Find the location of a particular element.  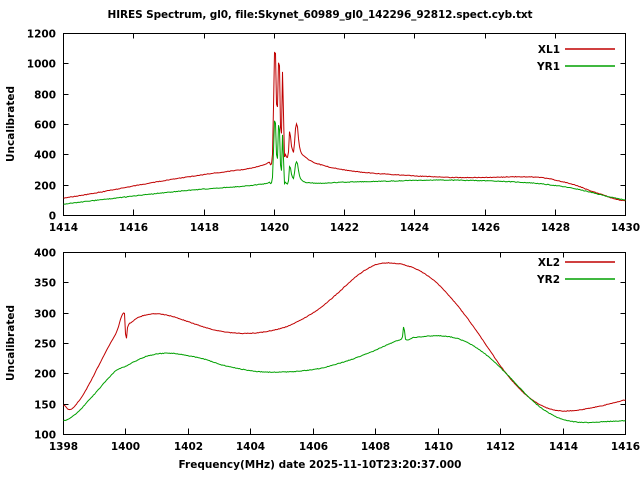

x-tick-label: 1422 is located at coordinates (344, 228).